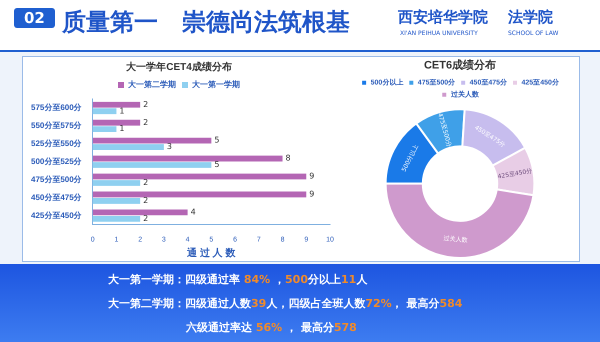  I want to click on text: 大一第一学期：四级通过率 84% ，500分以上11人, so click(238, 279).